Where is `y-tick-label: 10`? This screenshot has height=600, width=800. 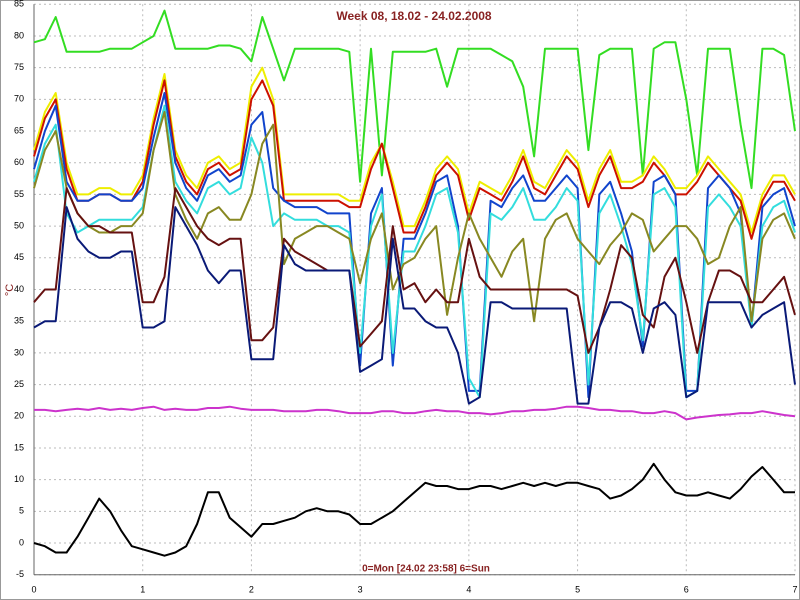 y-tick-label: 10 is located at coordinates (19, 479).